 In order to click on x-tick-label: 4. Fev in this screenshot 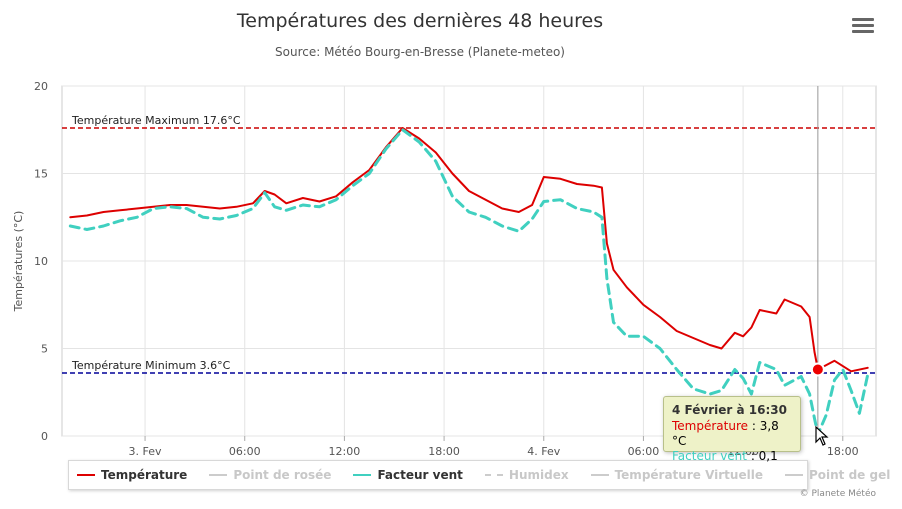, I will do `click(543, 451)`.